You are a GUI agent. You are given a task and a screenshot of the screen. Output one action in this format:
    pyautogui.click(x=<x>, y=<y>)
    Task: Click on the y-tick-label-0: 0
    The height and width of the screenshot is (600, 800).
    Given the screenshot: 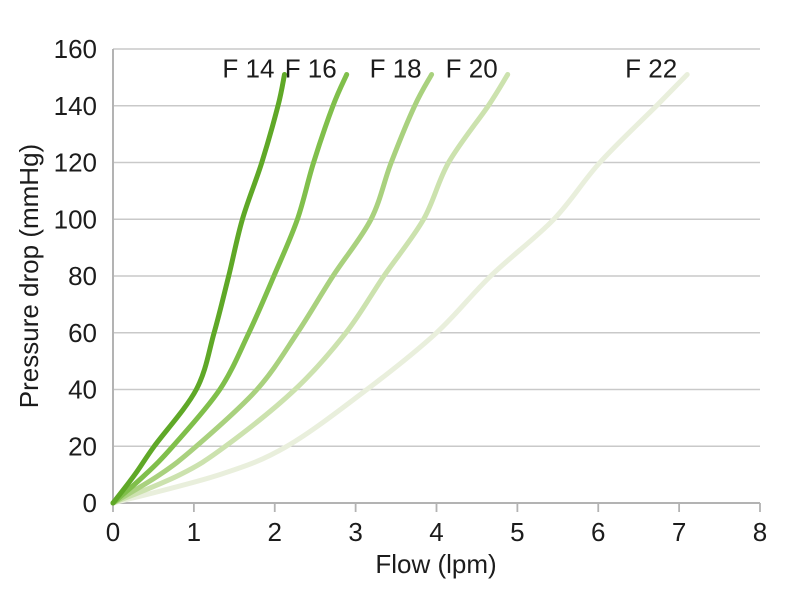 What is the action you would take?
    pyautogui.click(x=90, y=503)
    